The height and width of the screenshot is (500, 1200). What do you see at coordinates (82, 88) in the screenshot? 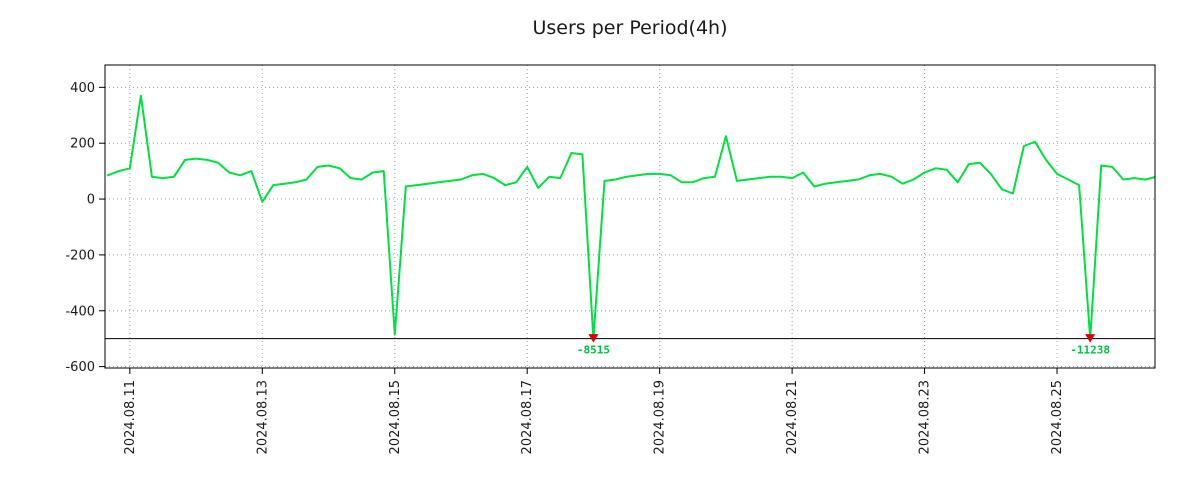
I see `y-tick-label: 400` at bounding box center [82, 88].